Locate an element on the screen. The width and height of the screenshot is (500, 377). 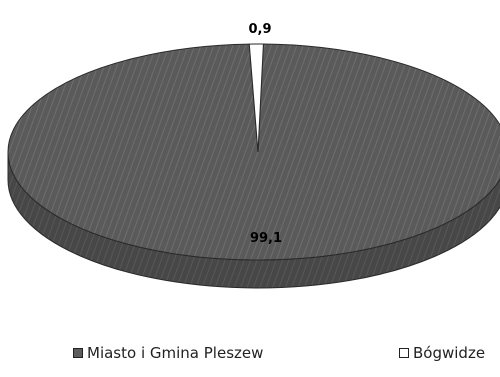
legend-item-bogwidze: Bógwidze is located at coordinates (442, 353).